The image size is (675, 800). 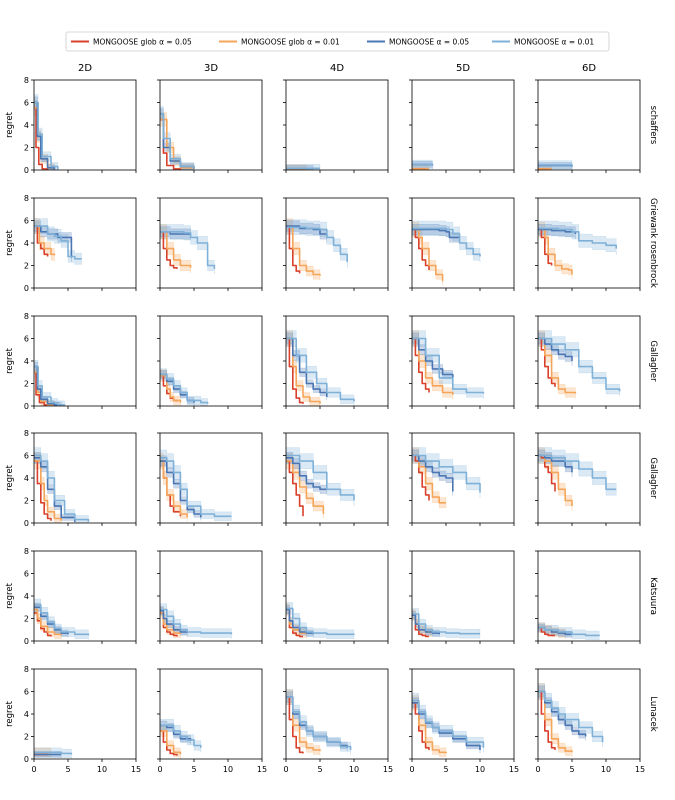 I want to click on legend-label-glob-001: MONGOOSE glob α = 0.01, so click(x=290, y=42).